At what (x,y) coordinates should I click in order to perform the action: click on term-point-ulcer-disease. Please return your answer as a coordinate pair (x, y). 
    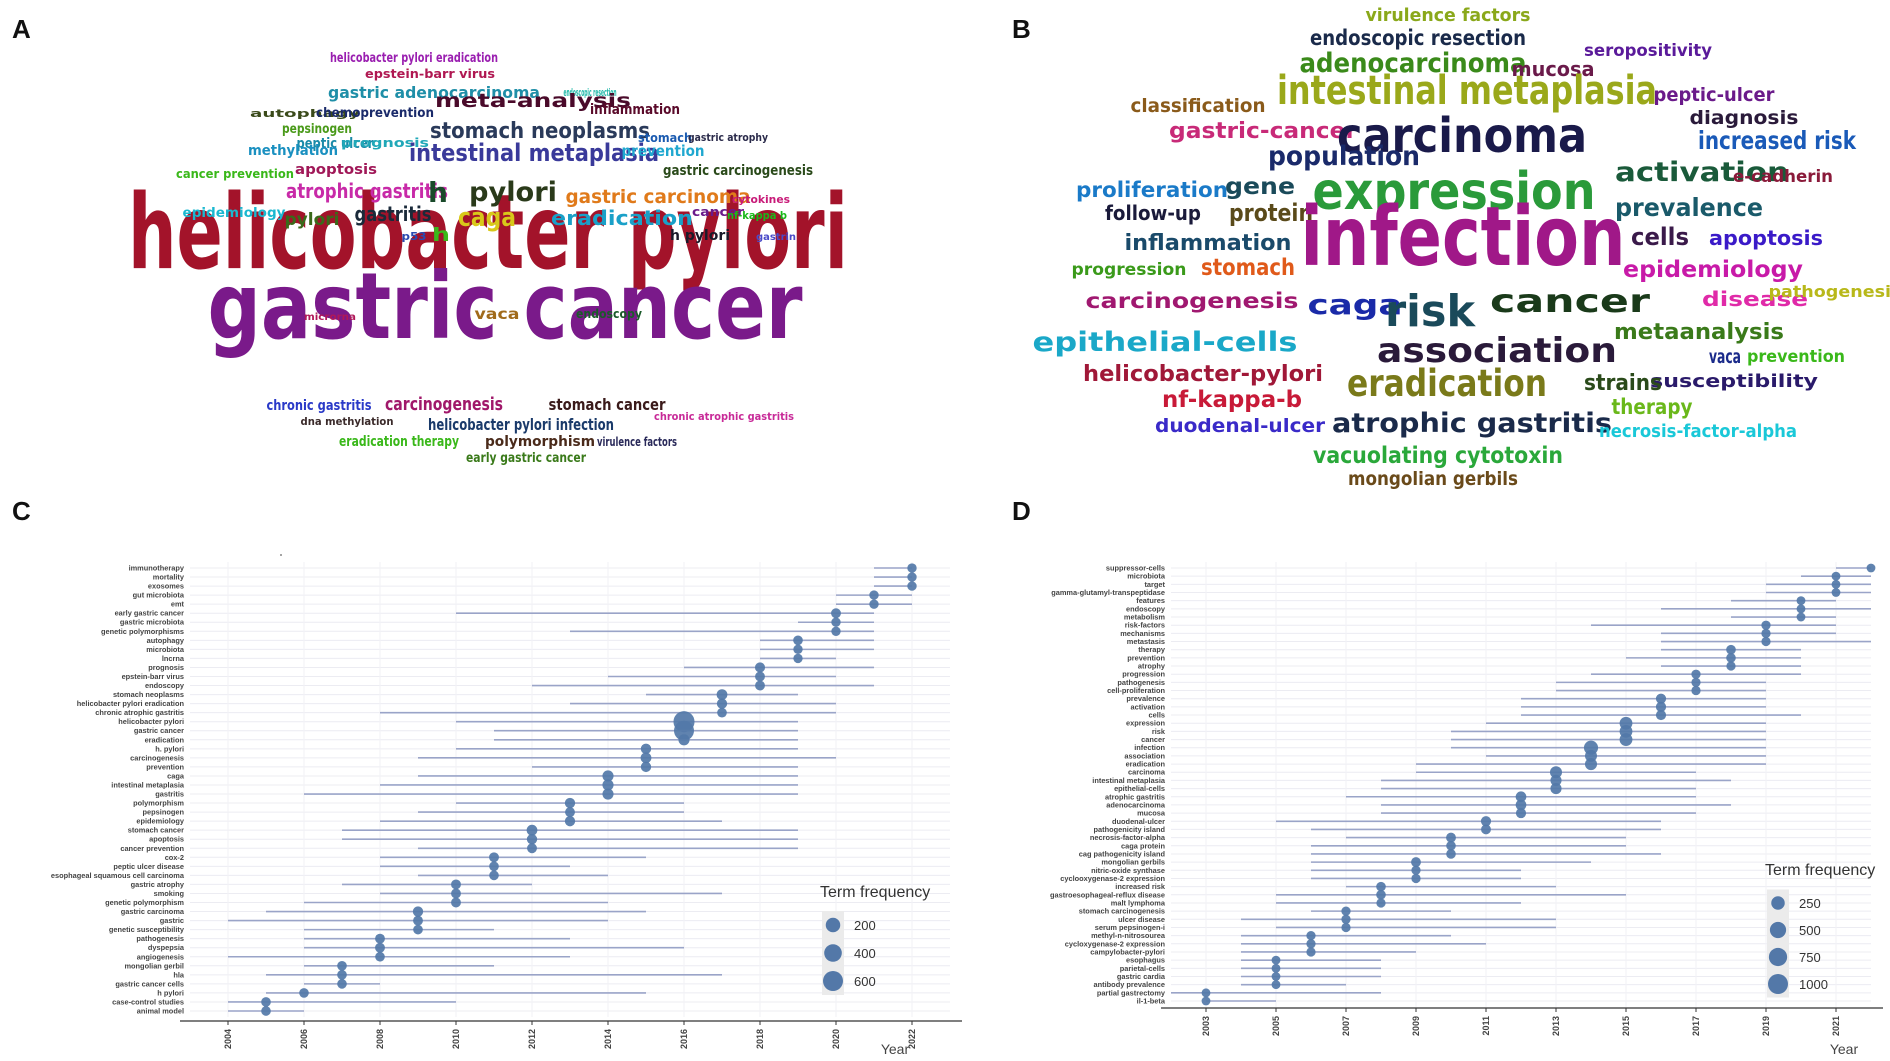
    Looking at the image, I should click on (1346, 919).